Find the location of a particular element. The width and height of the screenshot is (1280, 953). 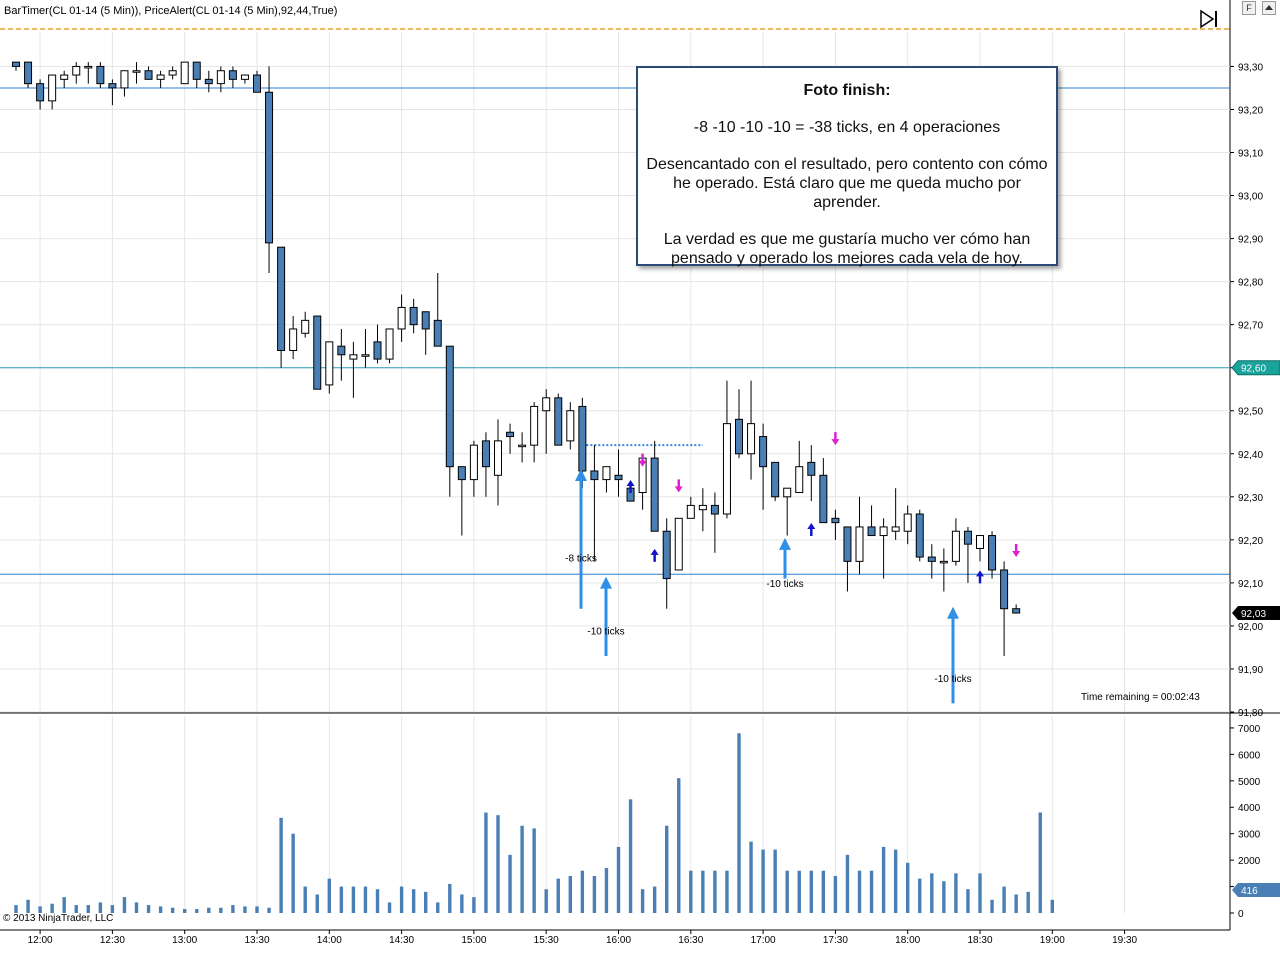

time-tick-label: 19:30 is located at coordinates (1124, 940).